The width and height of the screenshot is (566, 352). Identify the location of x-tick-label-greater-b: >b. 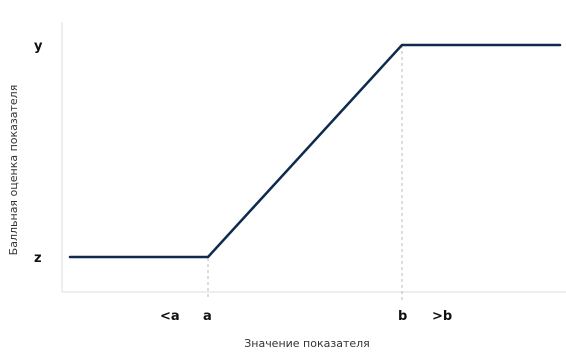
(442, 316).